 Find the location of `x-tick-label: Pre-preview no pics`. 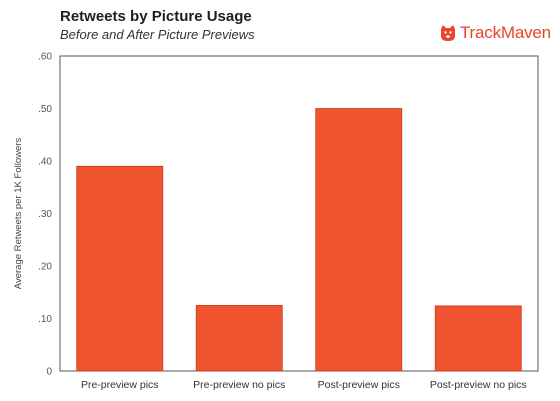

x-tick-label: Pre-preview no pics is located at coordinates (239, 385).